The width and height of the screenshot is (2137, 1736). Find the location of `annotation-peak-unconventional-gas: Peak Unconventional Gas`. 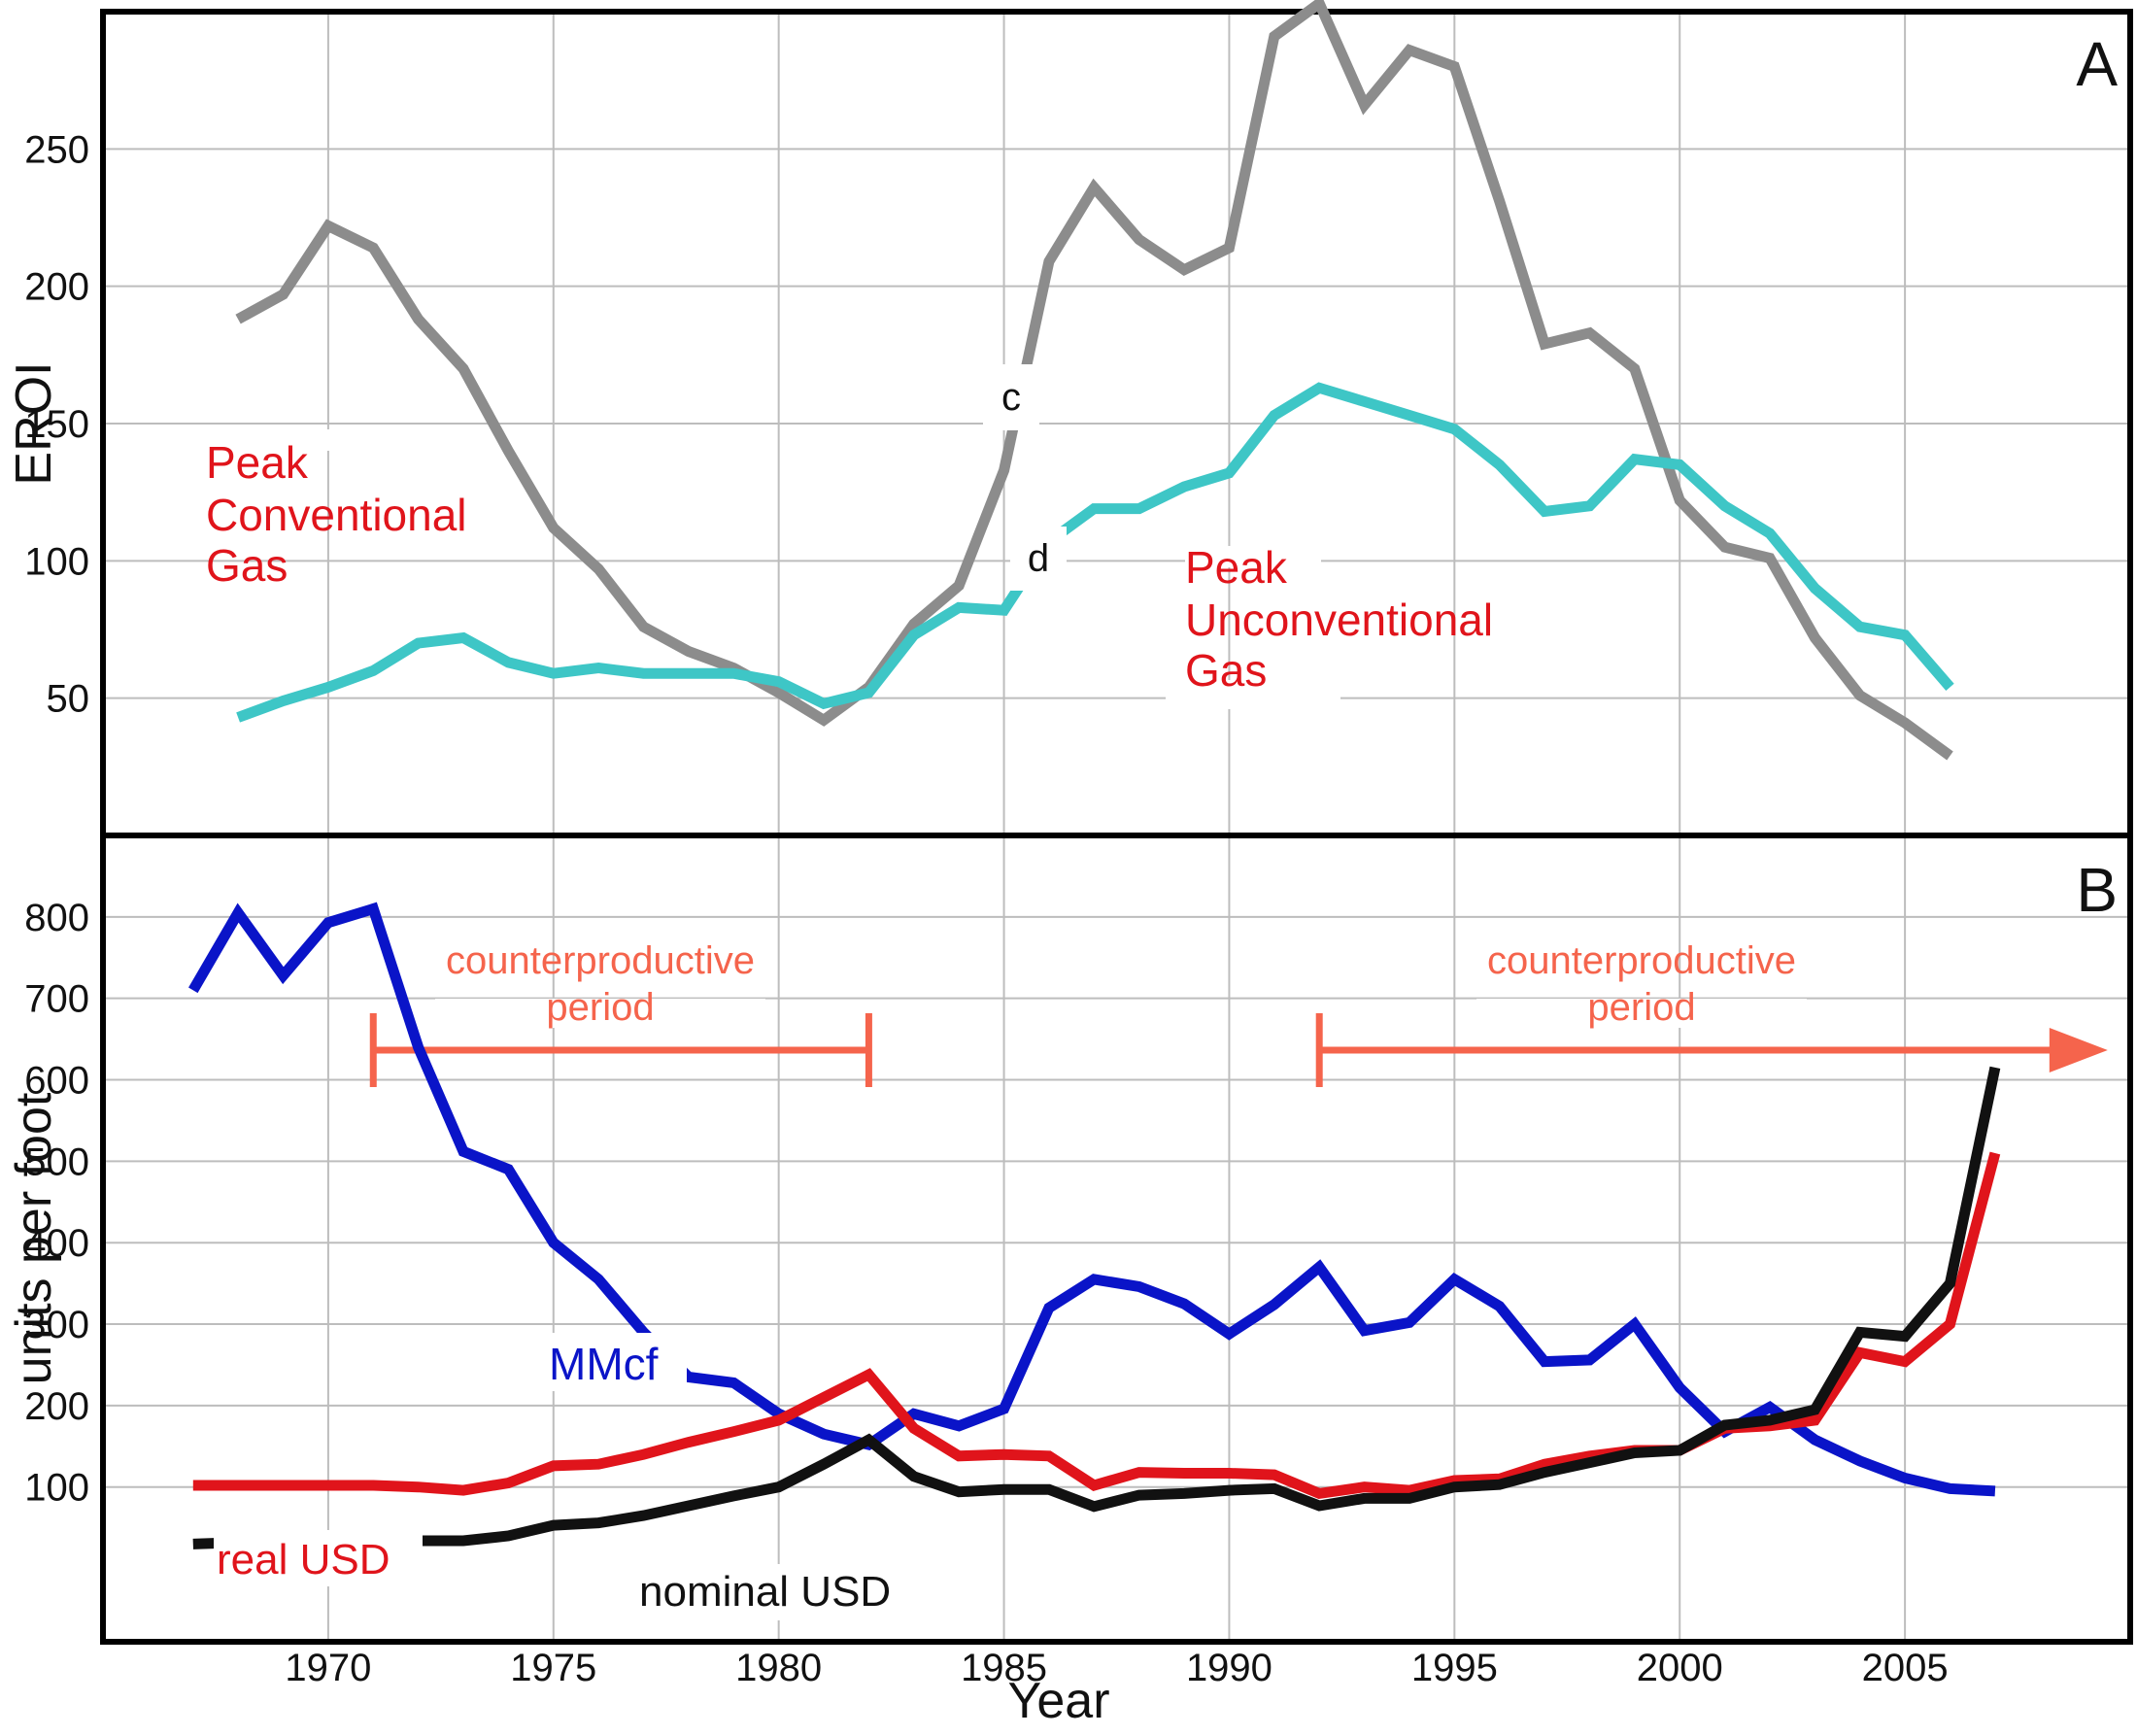

annotation-peak-unconventional-gas: Peak Unconventional Gas is located at coordinates (1329, 625).